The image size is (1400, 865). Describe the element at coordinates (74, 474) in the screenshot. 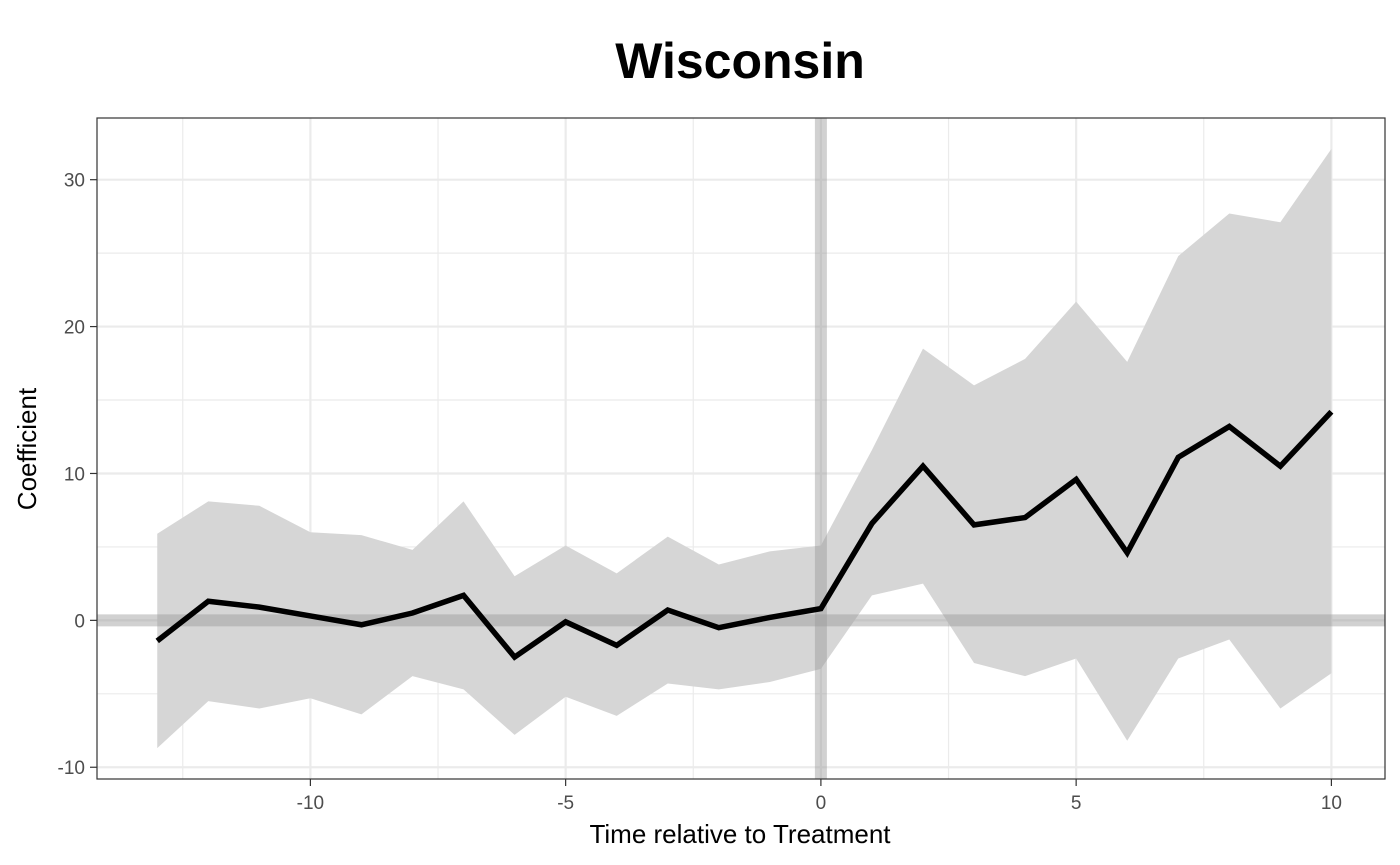

I see `y-tick-label: 10` at that location.